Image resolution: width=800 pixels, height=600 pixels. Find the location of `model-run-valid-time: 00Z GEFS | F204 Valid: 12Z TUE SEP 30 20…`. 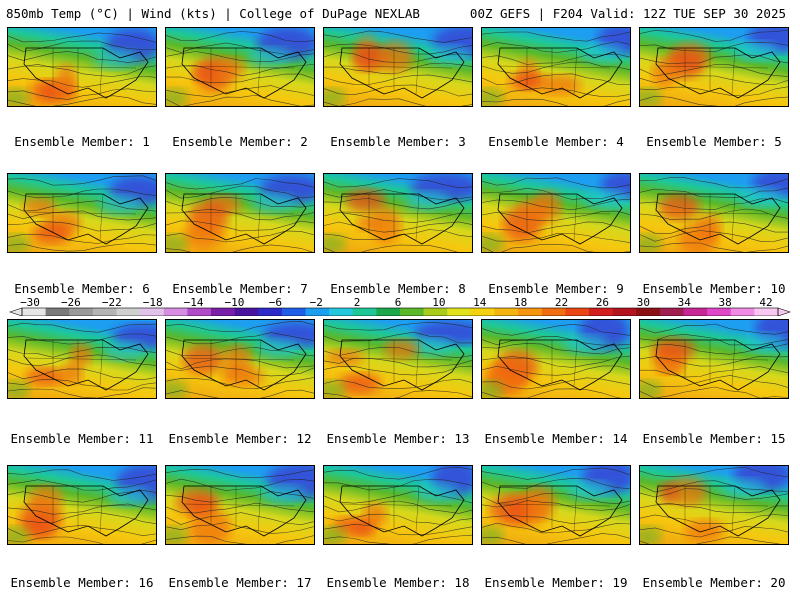

model-run-valid-time: 00Z GEFS | F204 Valid: 12Z TUE SEP 30 20… is located at coordinates (627, 13).